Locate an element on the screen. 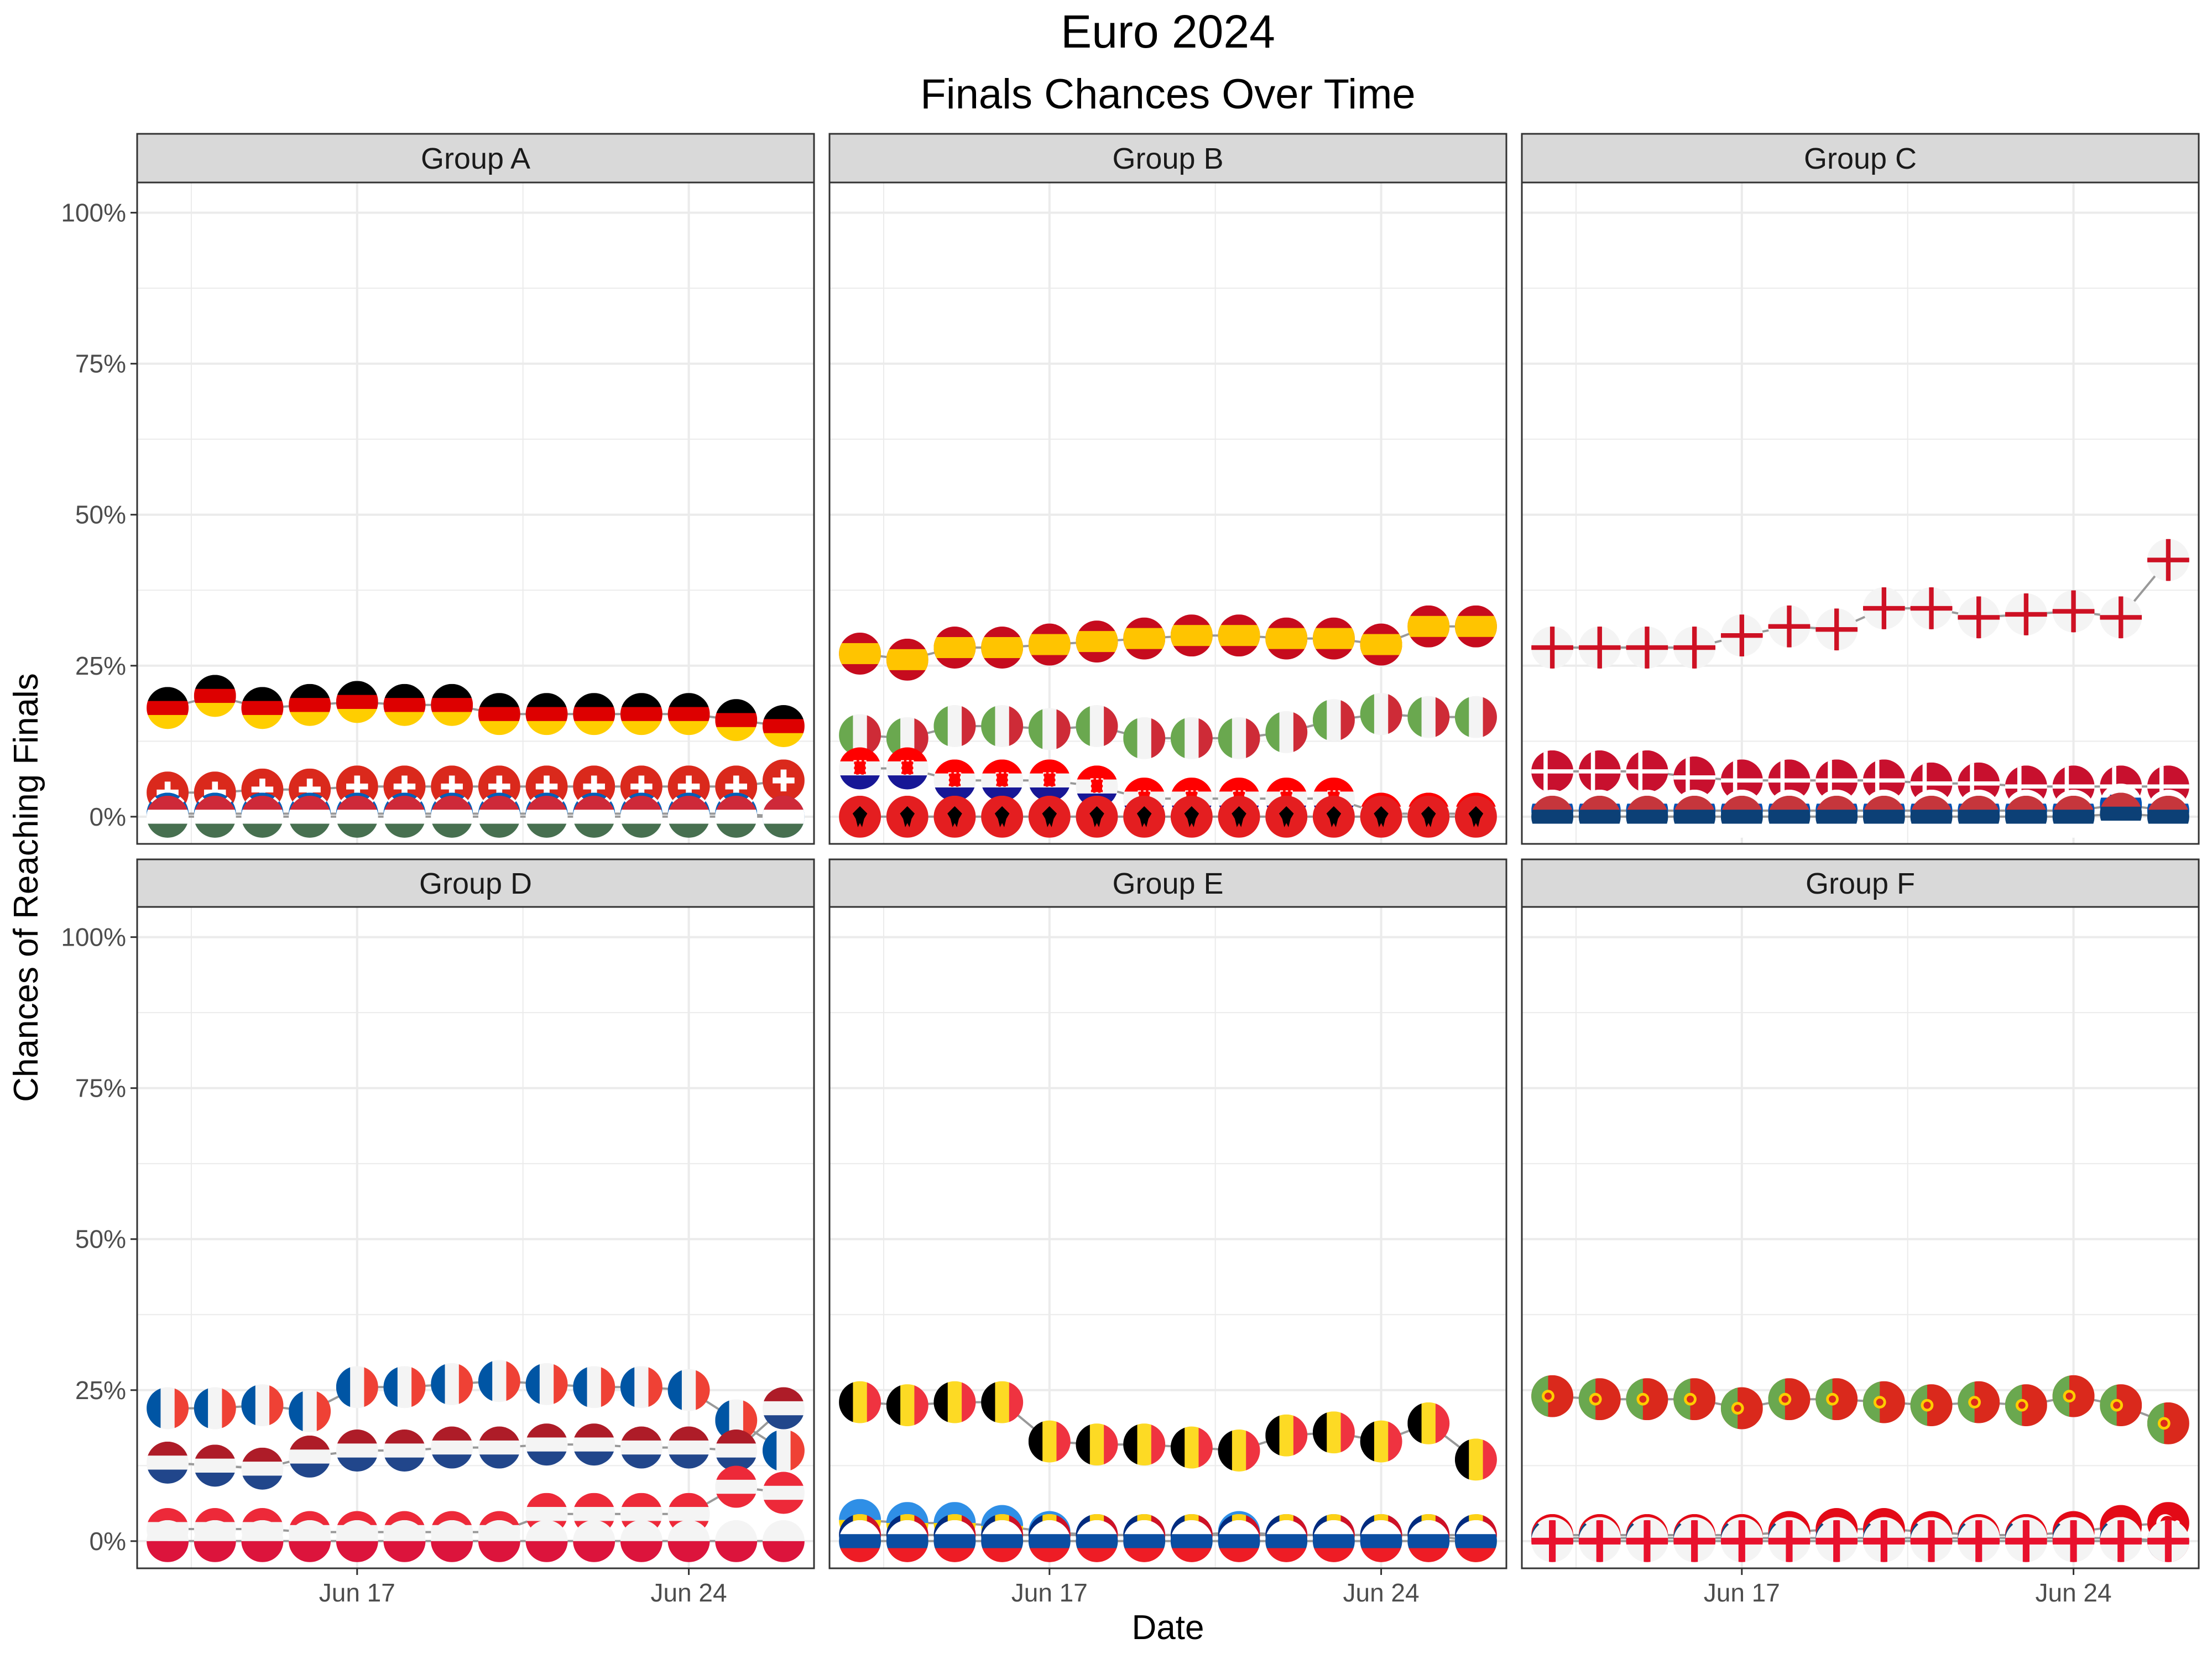 The image size is (2212, 1659). y-tick-label: 25% is located at coordinates (100, 1391).